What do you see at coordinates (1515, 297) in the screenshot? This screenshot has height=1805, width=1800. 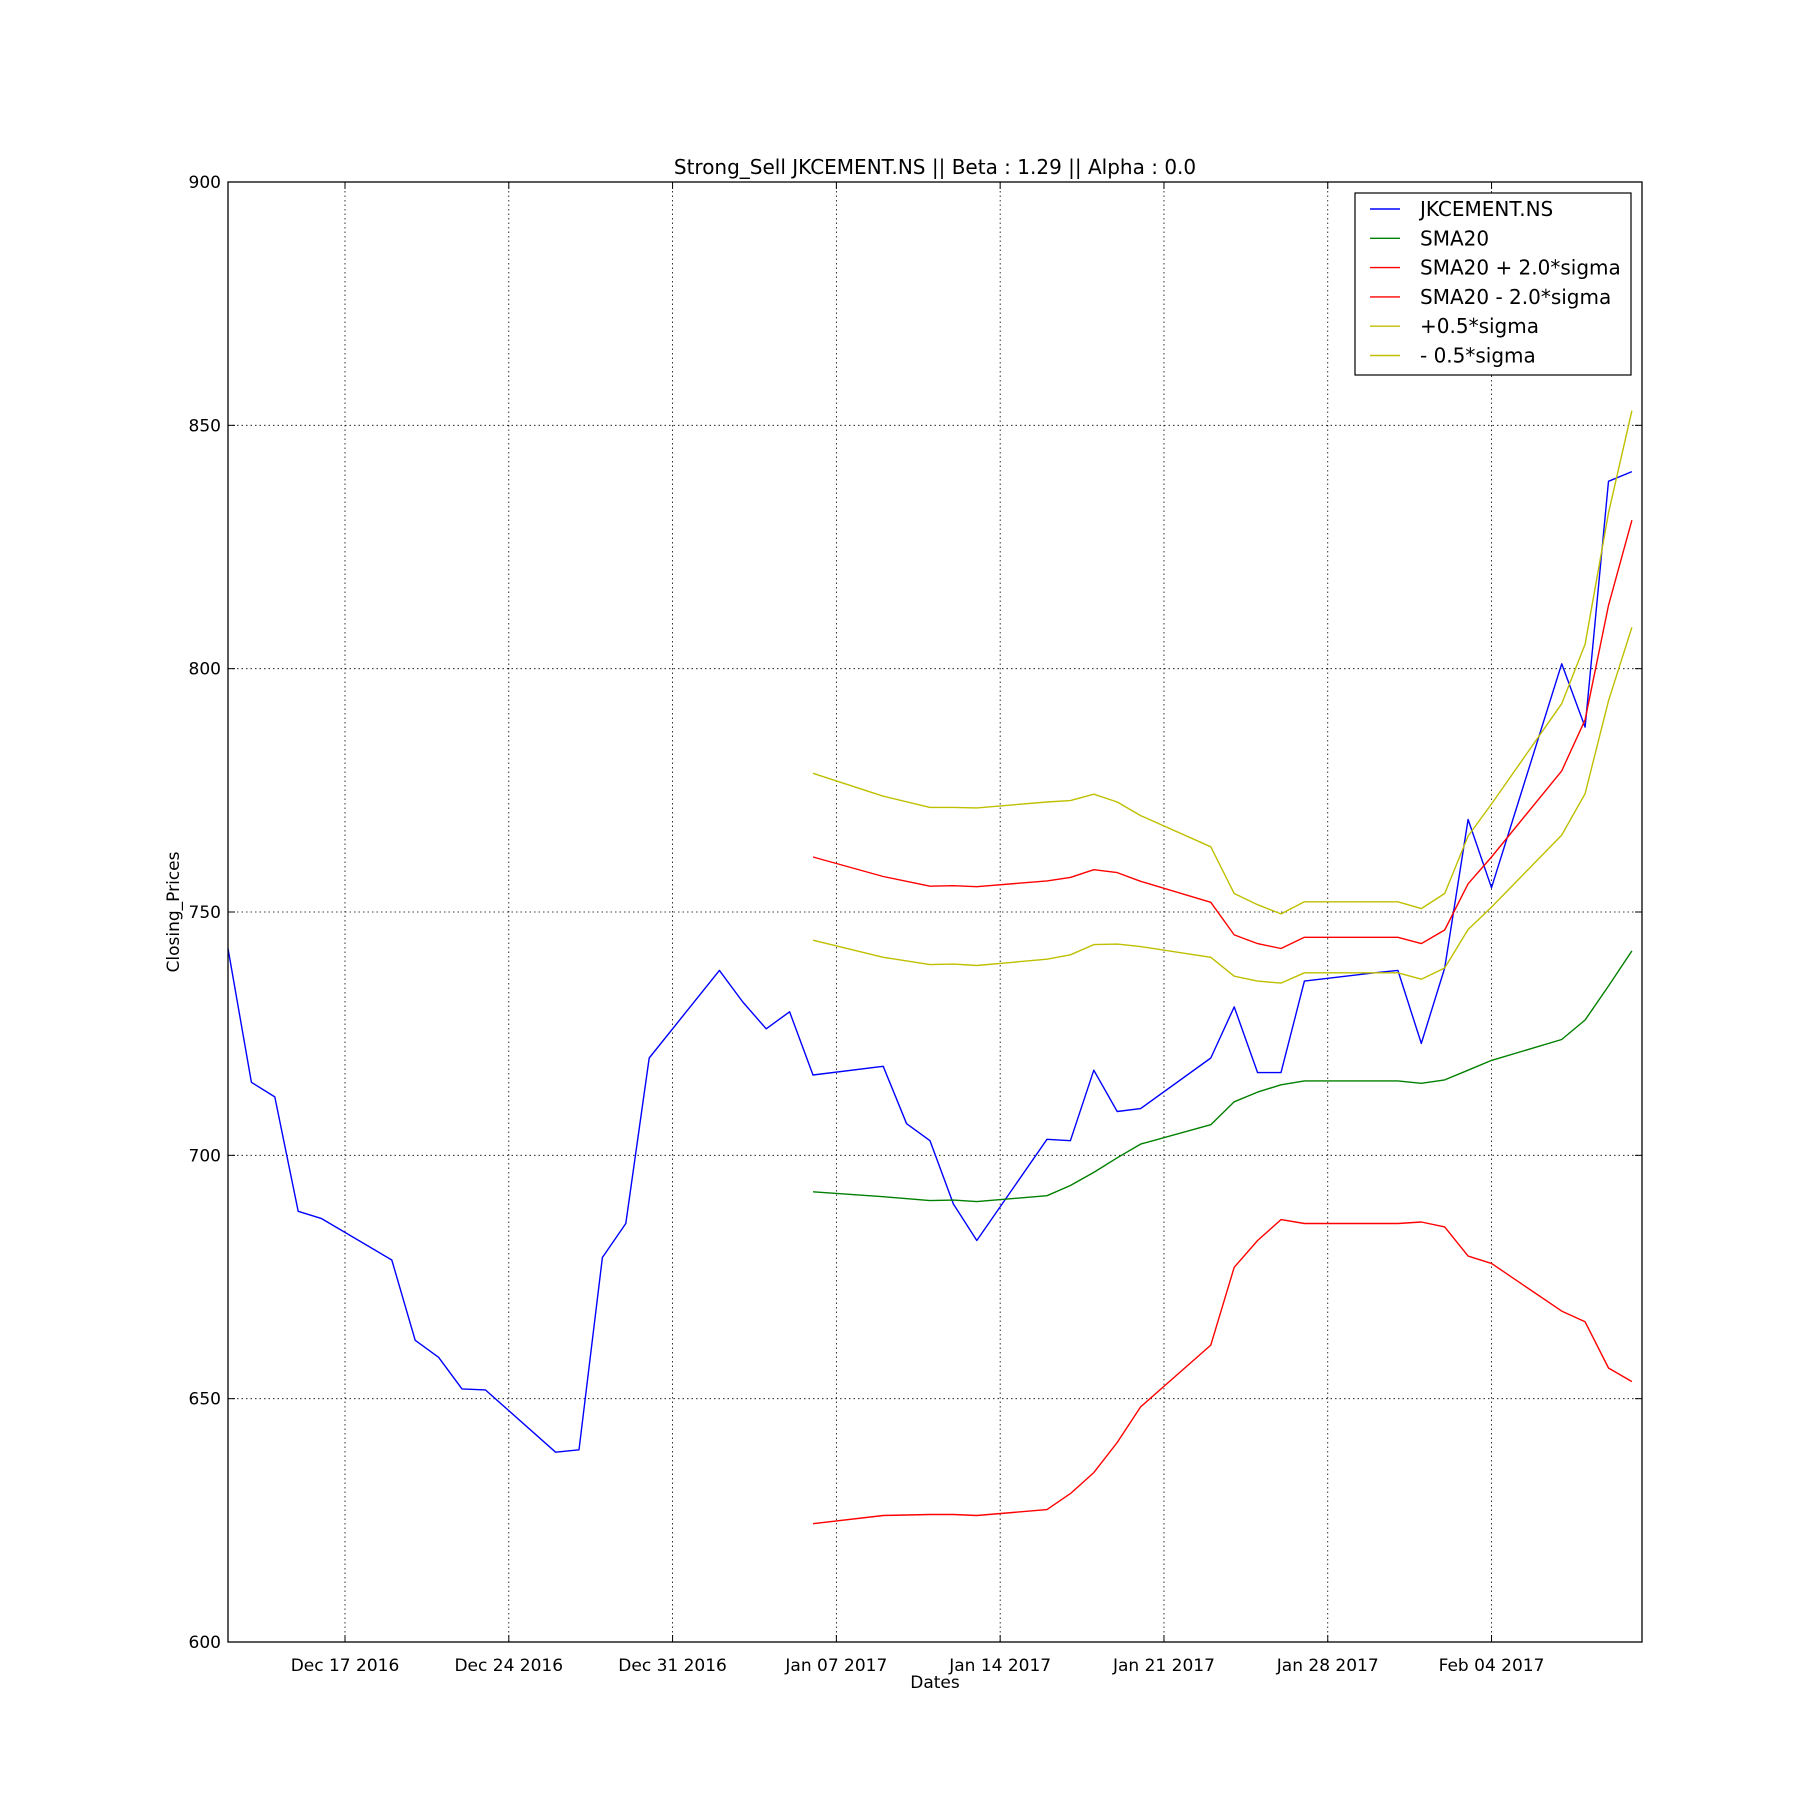 I see `legend-label: SMA20 - 2.0*sigma` at bounding box center [1515, 297].